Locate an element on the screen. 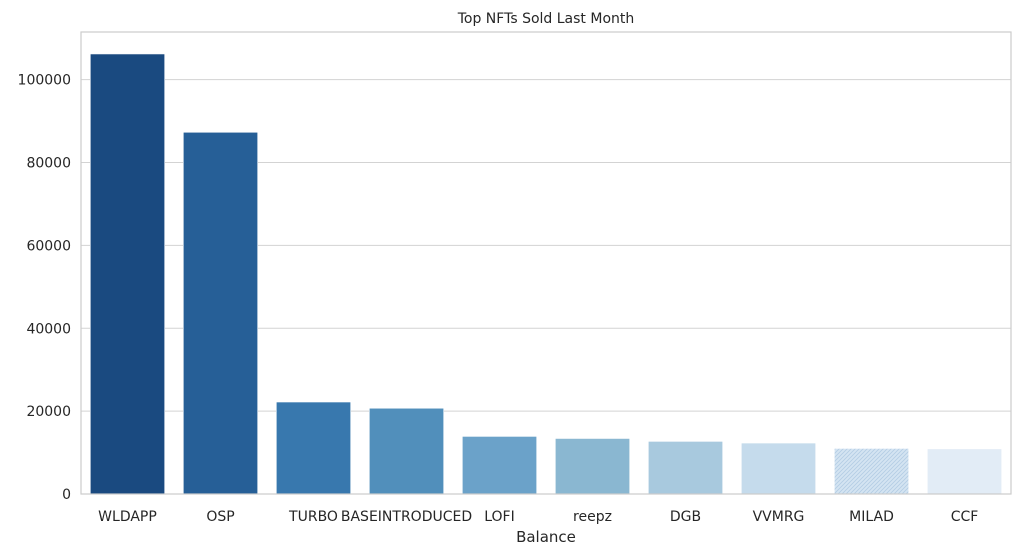 This screenshot has width=1020, height=560. x-tick-label: MILAD is located at coordinates (871, 517).